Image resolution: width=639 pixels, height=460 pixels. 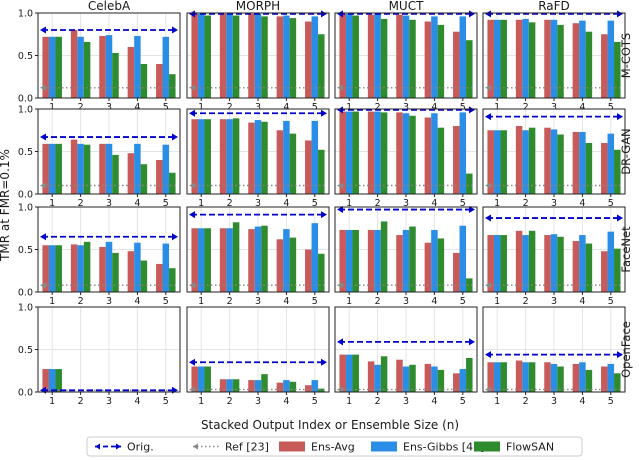 I want to click on row-label-openface: OpenFace, so click(x=626, y=349).